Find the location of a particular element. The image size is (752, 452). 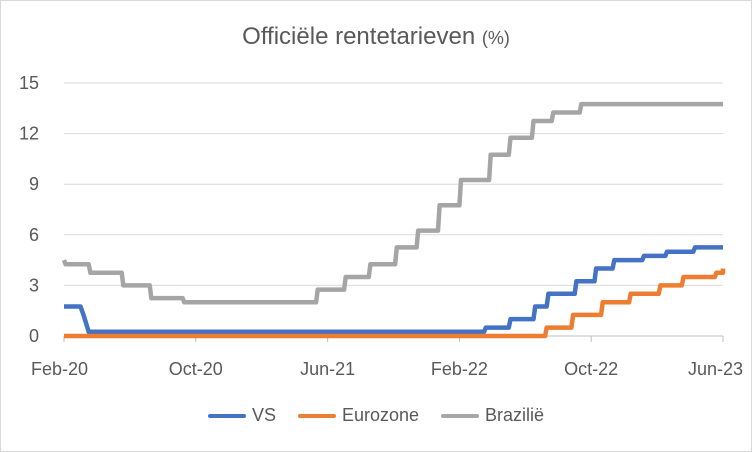

x-tick-label: Jun-21 is located at coordinates (327, 369).